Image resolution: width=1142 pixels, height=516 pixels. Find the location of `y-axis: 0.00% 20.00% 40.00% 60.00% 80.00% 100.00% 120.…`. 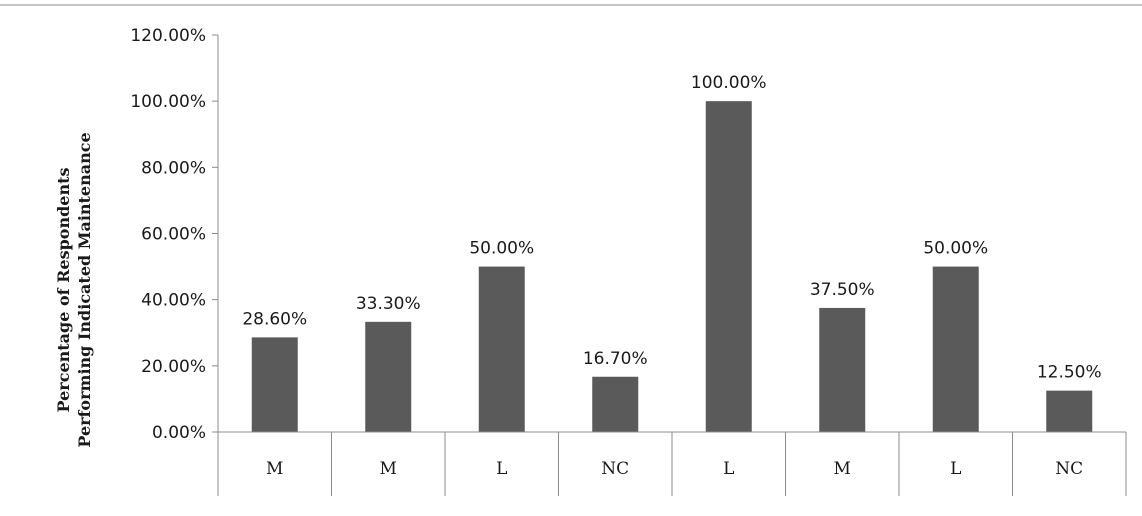

y-axis: 0.00% 20.00% 40.00% 60.00% 80.00% 100.00% 120.… is located at coordinates (174, 261).